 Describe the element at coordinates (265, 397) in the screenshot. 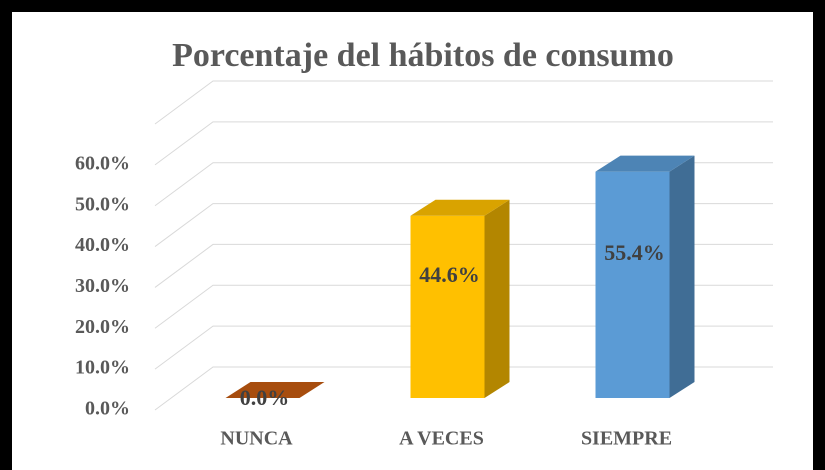

I see `data-label: 0.0%` at that location.